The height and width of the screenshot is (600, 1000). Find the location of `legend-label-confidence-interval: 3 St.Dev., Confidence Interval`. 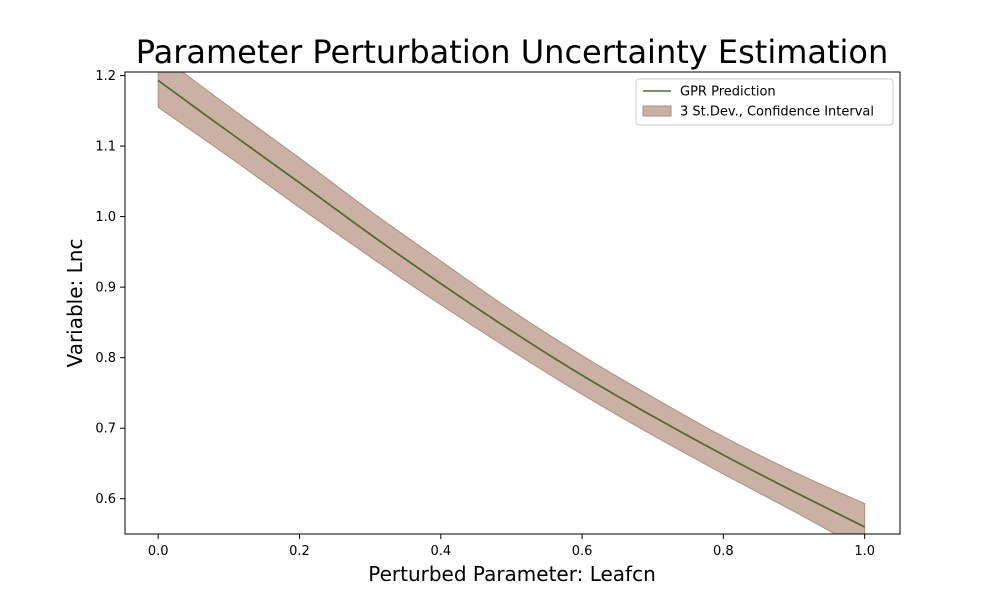

legend-label-confidence-interval: 3 St.Dev., Confidence Interval is located at coordinates (777, 112).